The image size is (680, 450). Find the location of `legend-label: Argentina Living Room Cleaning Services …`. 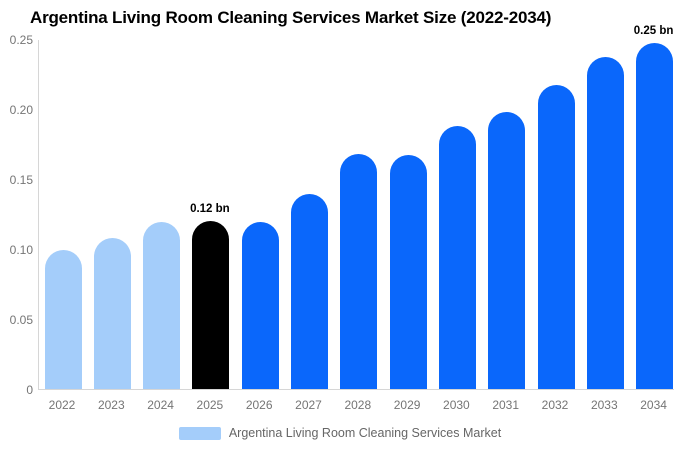

legend-label: Argentina Living Room Cleaning Services … is located at coordinates (365, 433).